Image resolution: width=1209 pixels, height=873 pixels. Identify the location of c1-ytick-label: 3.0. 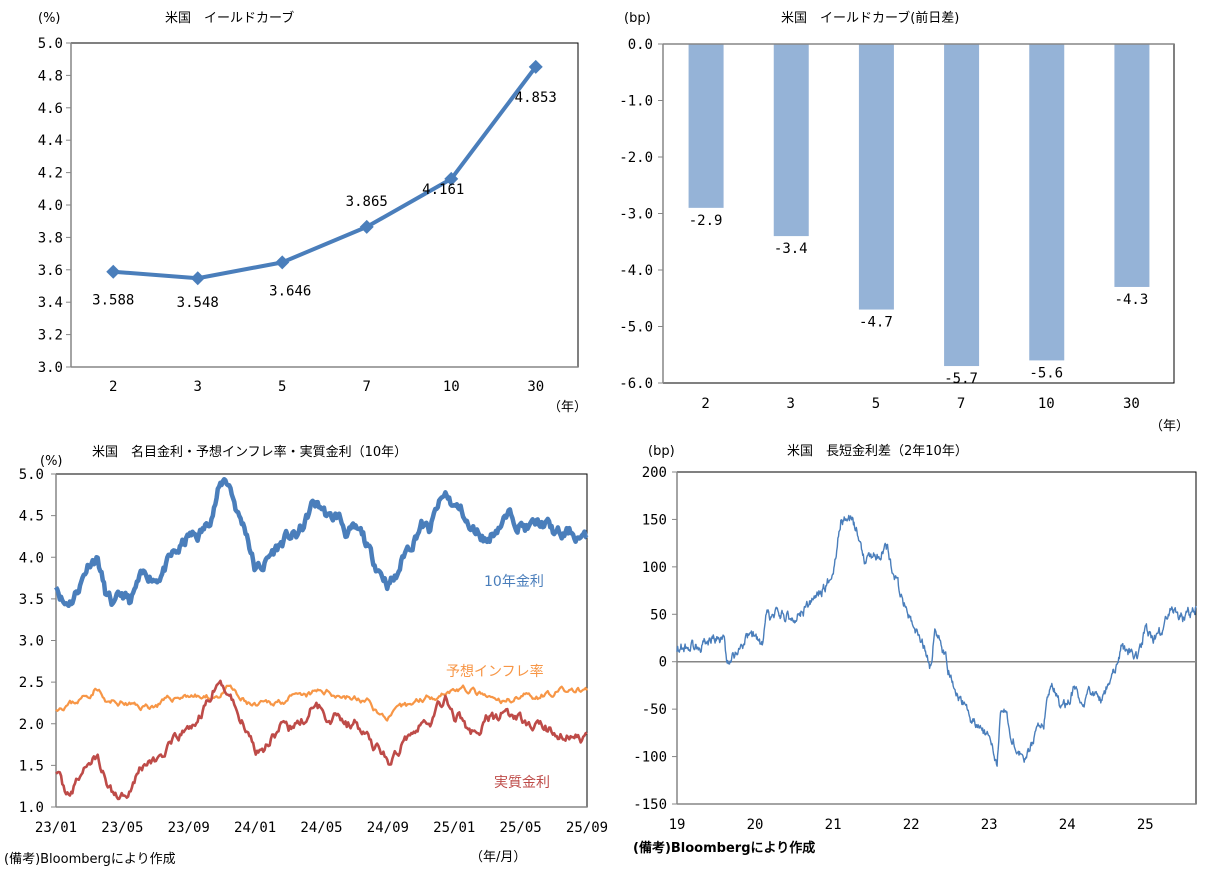
(50, 368).